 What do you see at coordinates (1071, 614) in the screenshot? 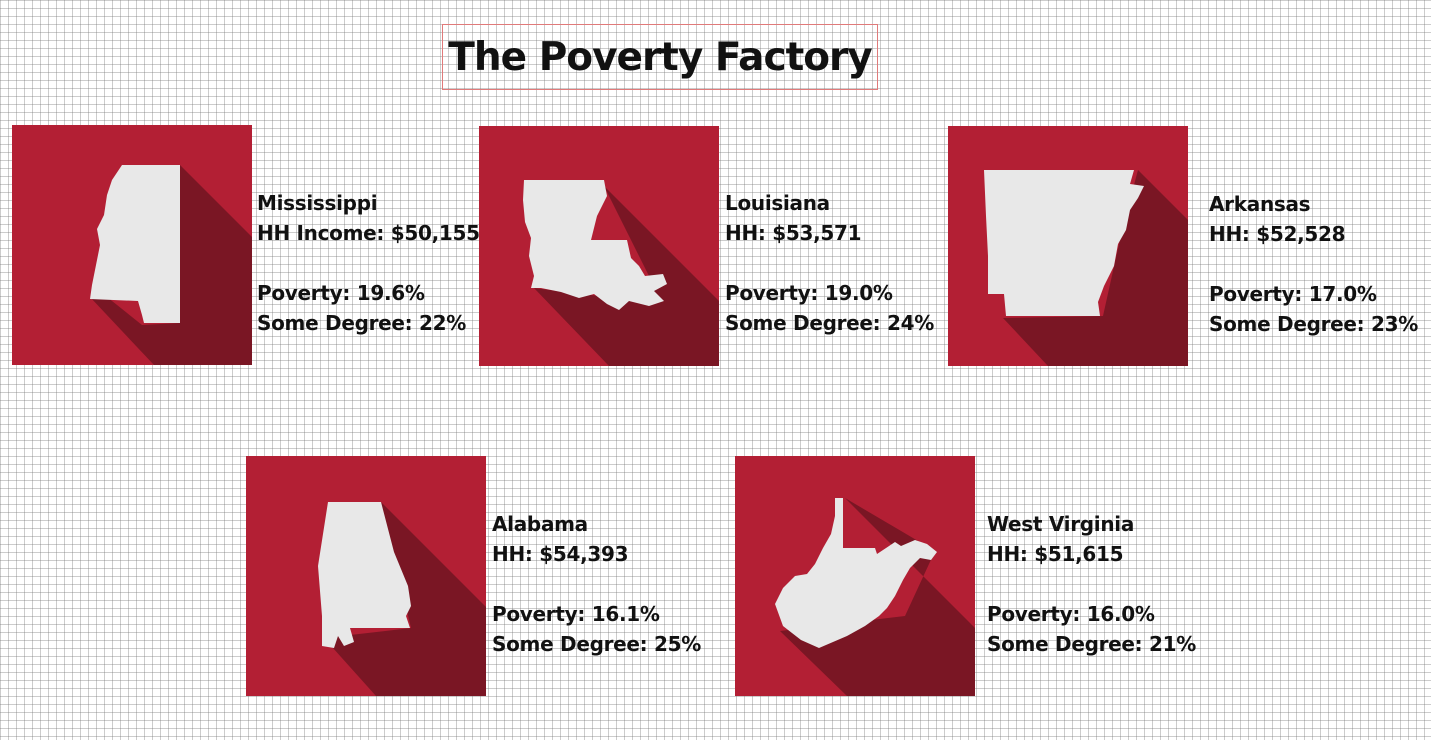
I see `state-poverty: Poverty: 16.0%` at bounding box center [1071, 614].